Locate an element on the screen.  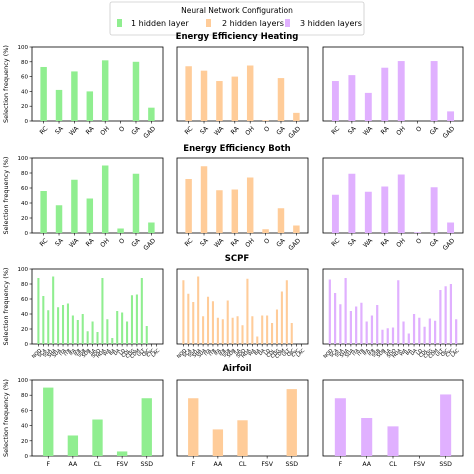
panel-1: F AA CL FSV SSD 0 20 40 60 80 100 is located at coordinates (91, 423).